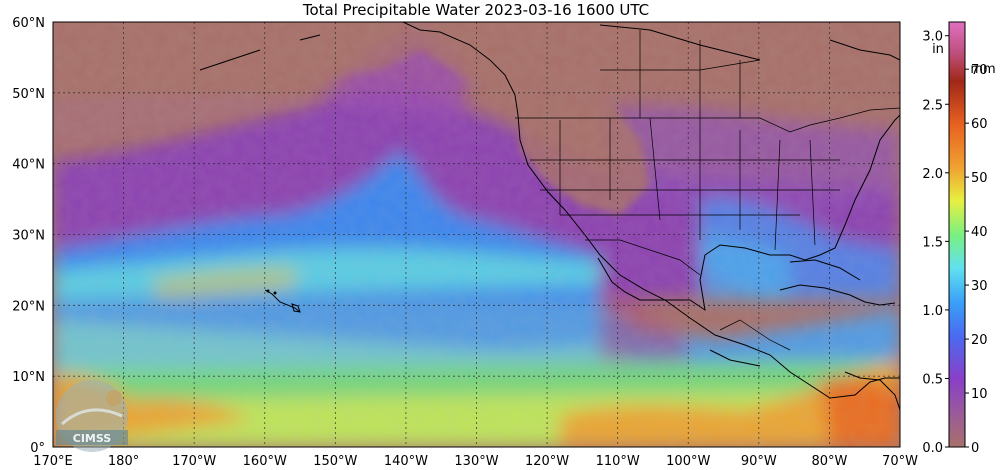  What do you see at coordinates (335, 461) in the screenshot?
I see `lon-label: 150°W` at bounding box center [335, 461].